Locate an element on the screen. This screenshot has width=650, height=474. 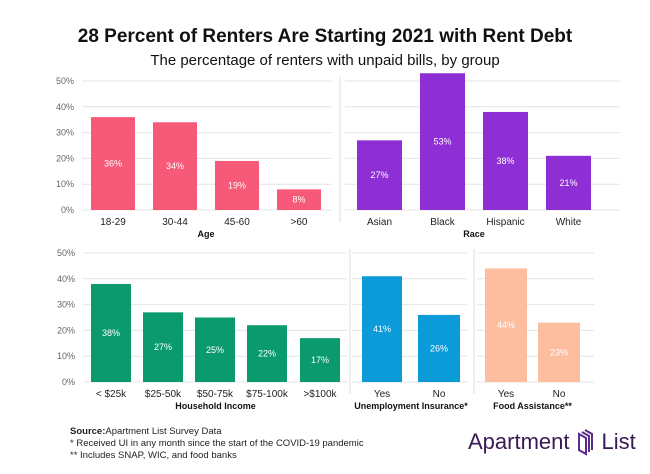
x-tick-label: >60 is located at coordinates (299, 222).